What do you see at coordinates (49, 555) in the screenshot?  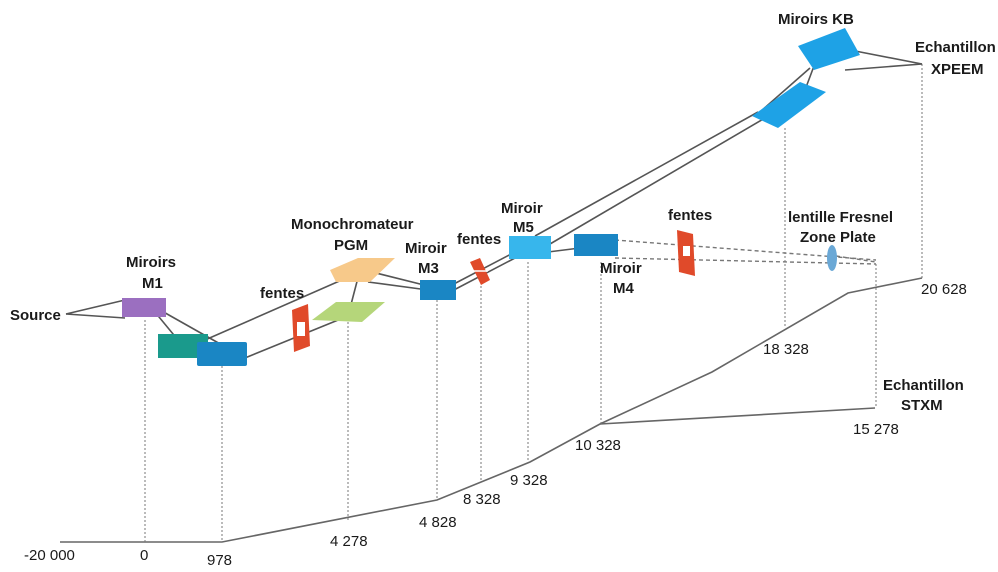 I see `dist-source: -20 000` at bounding box center [49, 555].